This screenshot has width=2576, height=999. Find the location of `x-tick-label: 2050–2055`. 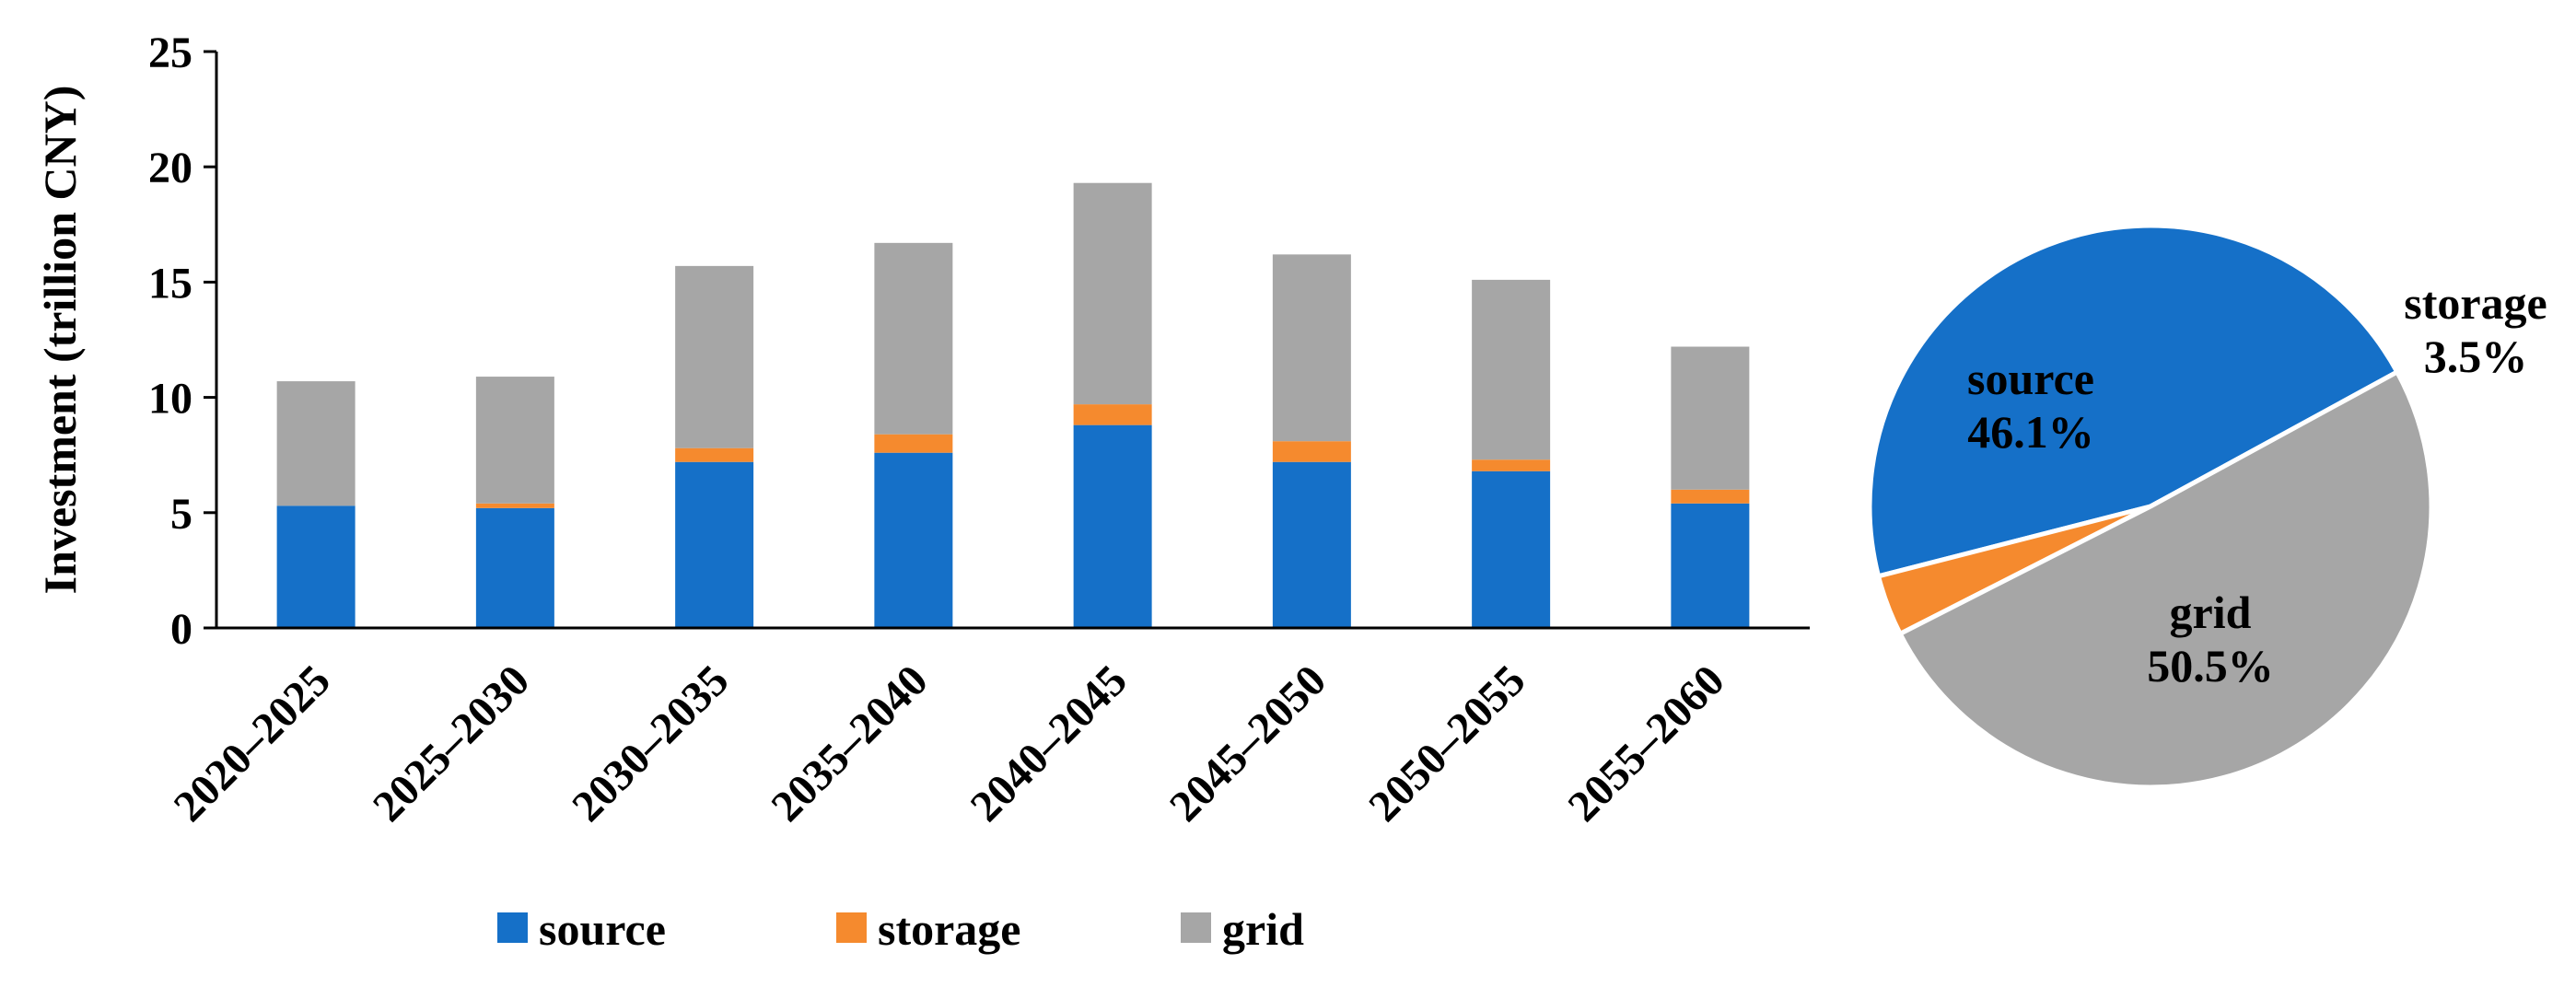

x-tick-label: 2050–2055 is located at coordinates (1446, 743).